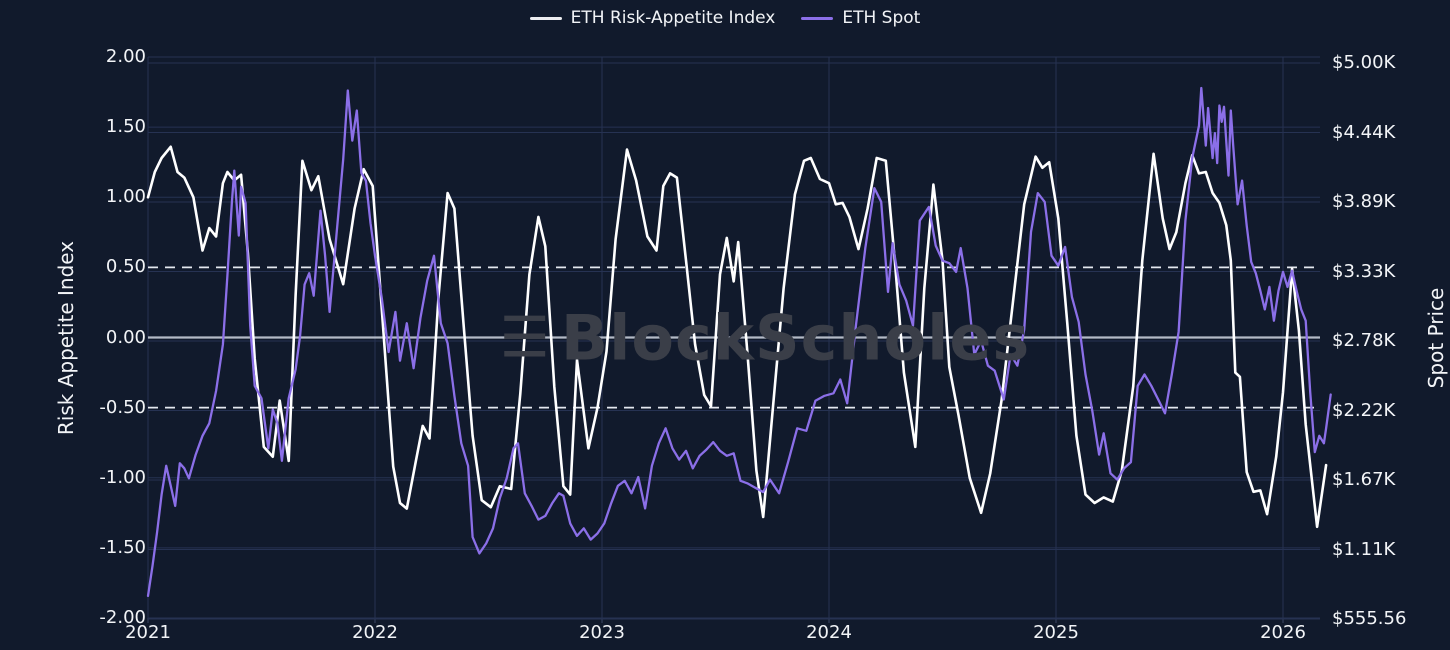  Describe the element at coordinates (673, 18) in the screenshot. I see `legend-label: ETH Risk-Appetite Index` at that location.